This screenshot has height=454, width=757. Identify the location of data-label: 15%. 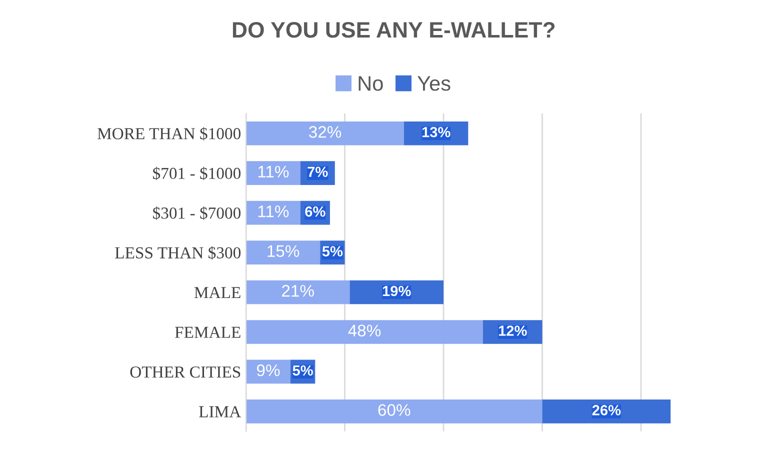
(284, 251).